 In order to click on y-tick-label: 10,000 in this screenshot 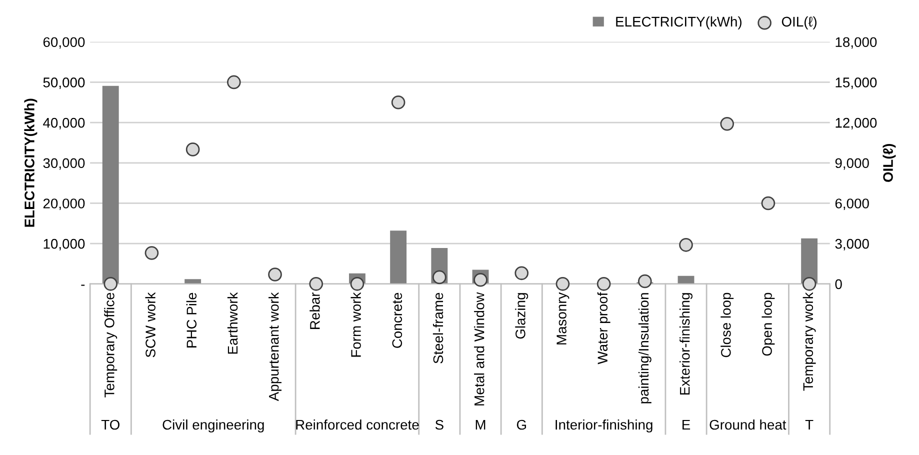, I will do `click(64, 244)`.